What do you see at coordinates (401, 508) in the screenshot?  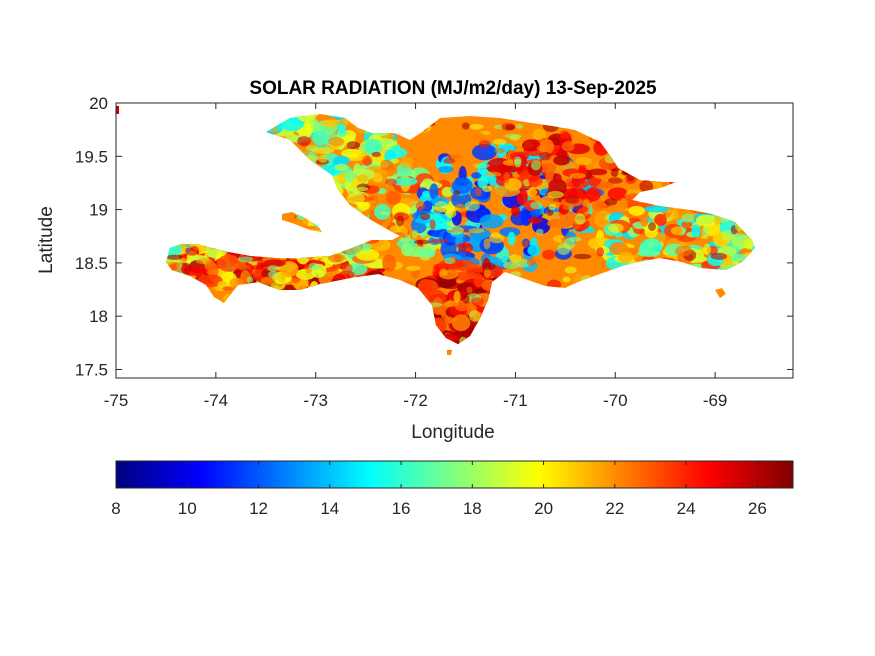 I see `colorbar-tick-label: 16` at bounding box center [401, 508].